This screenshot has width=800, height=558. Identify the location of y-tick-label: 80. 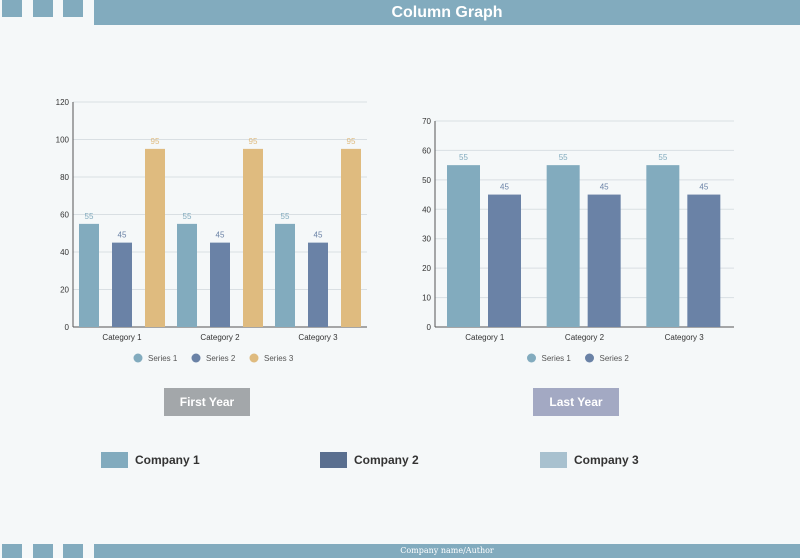
(64, 177).